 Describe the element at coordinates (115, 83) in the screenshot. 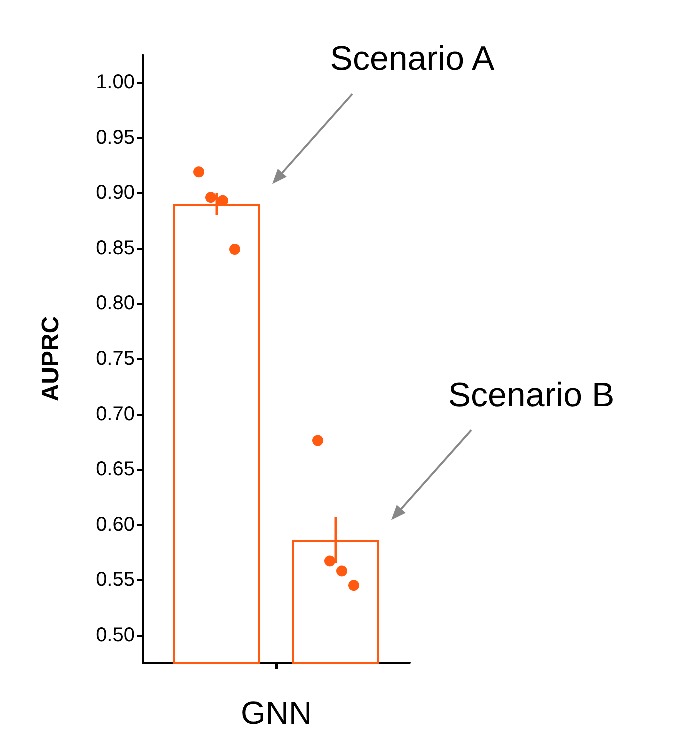

I see `y-tick-label: 1.00` at that location.